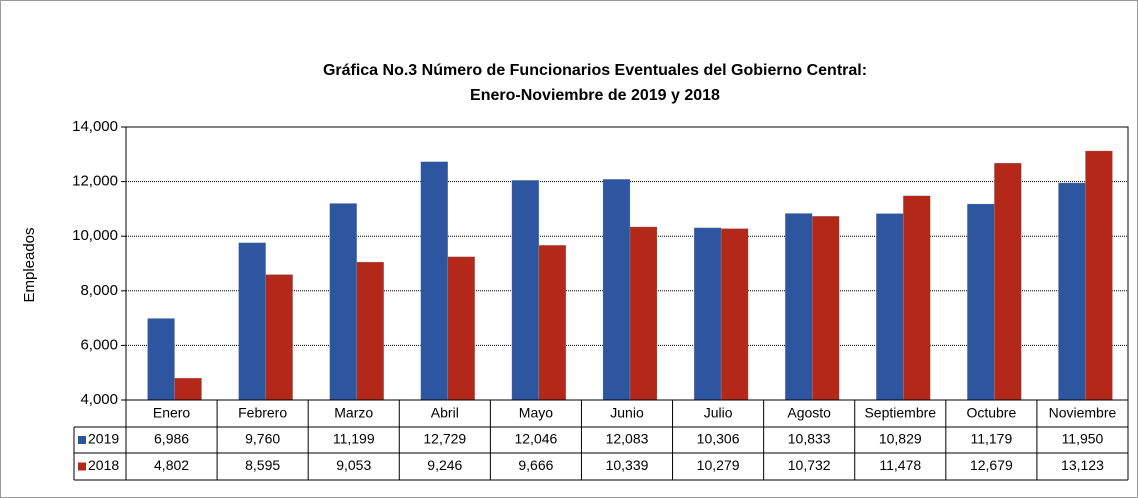  Describe the element at coordinates (809, 465) in the screenshot. I see `table-cell: 10,732` at that location.